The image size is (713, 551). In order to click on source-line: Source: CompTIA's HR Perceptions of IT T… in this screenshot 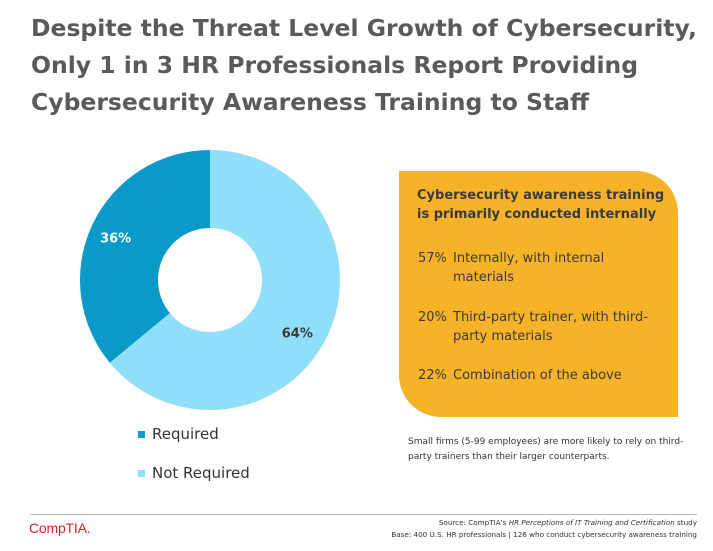, I will do `click(544, 523)`.